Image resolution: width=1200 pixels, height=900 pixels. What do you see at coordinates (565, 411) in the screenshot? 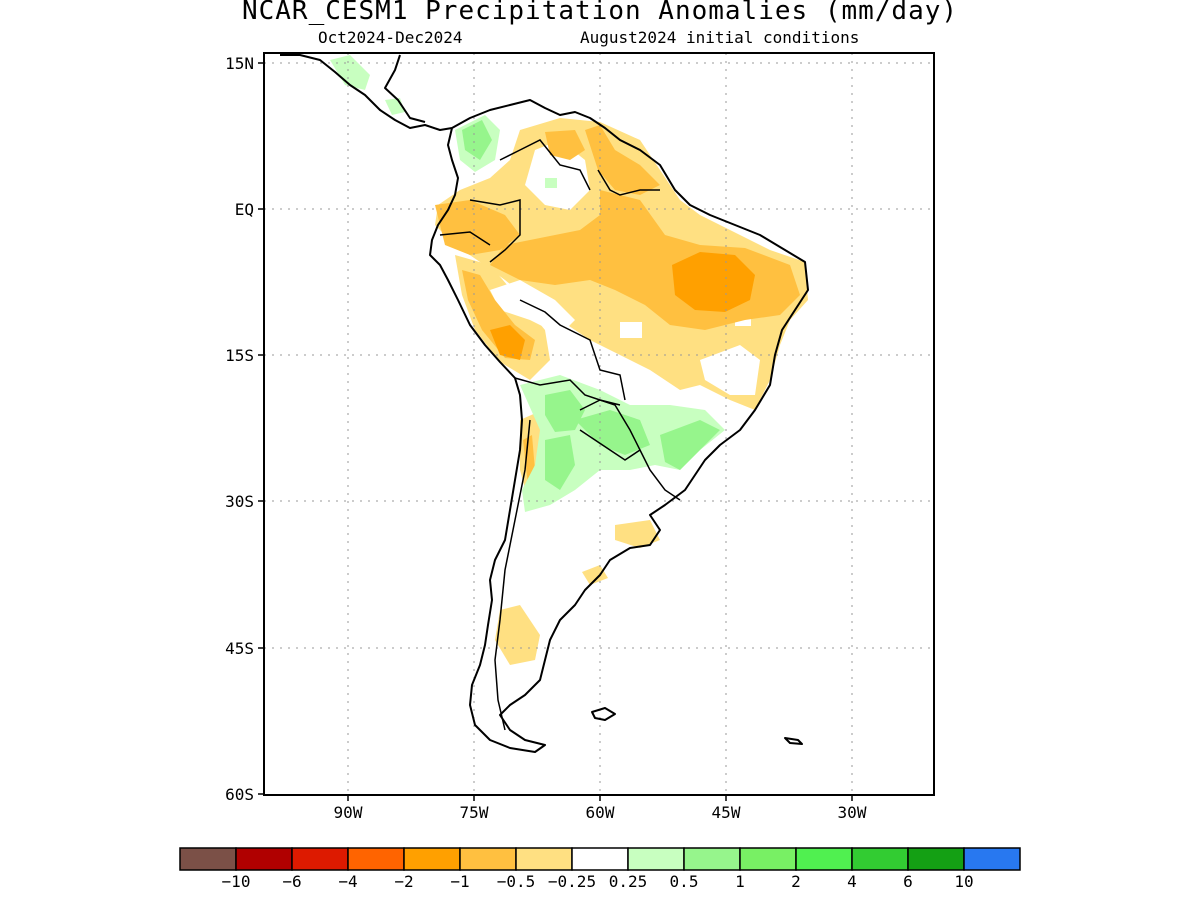
I see `anomaly-green-bolivia` at bounding box center [565, 411].